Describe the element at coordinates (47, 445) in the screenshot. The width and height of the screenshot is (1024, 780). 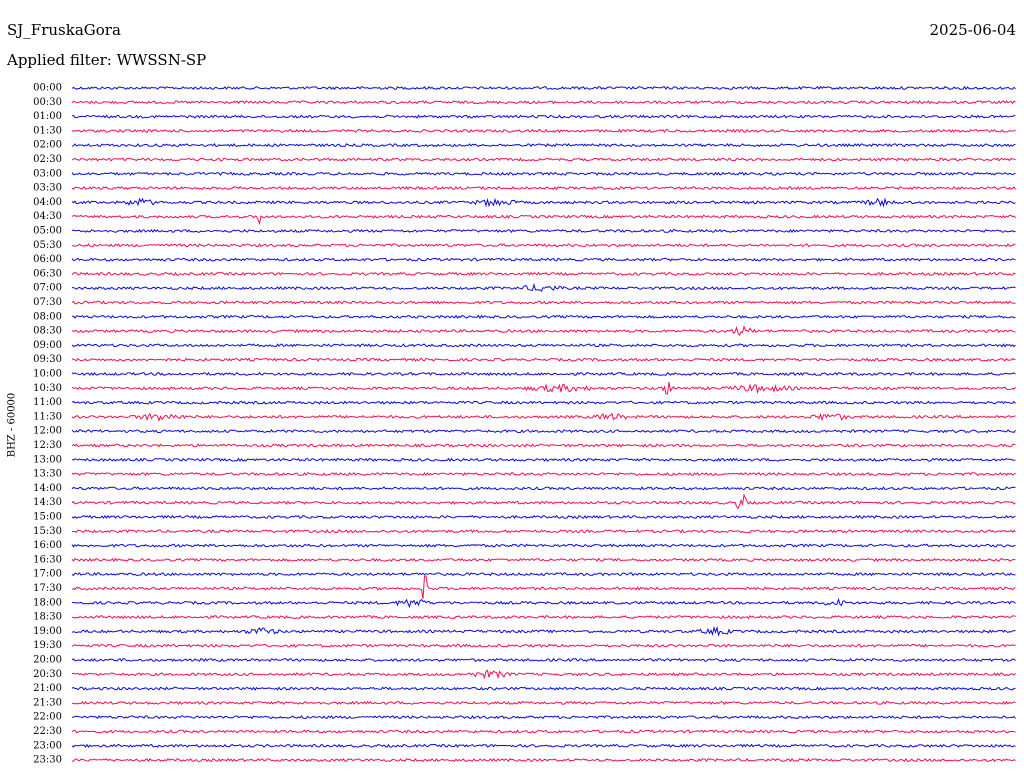
I see `time-label: 12:30` at that location.